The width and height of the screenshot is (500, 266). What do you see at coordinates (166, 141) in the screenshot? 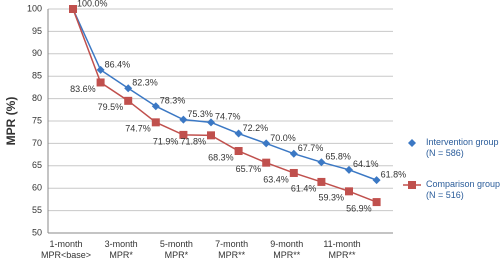
I see `data-label: 71.9%` at bounding box center [166, 141].